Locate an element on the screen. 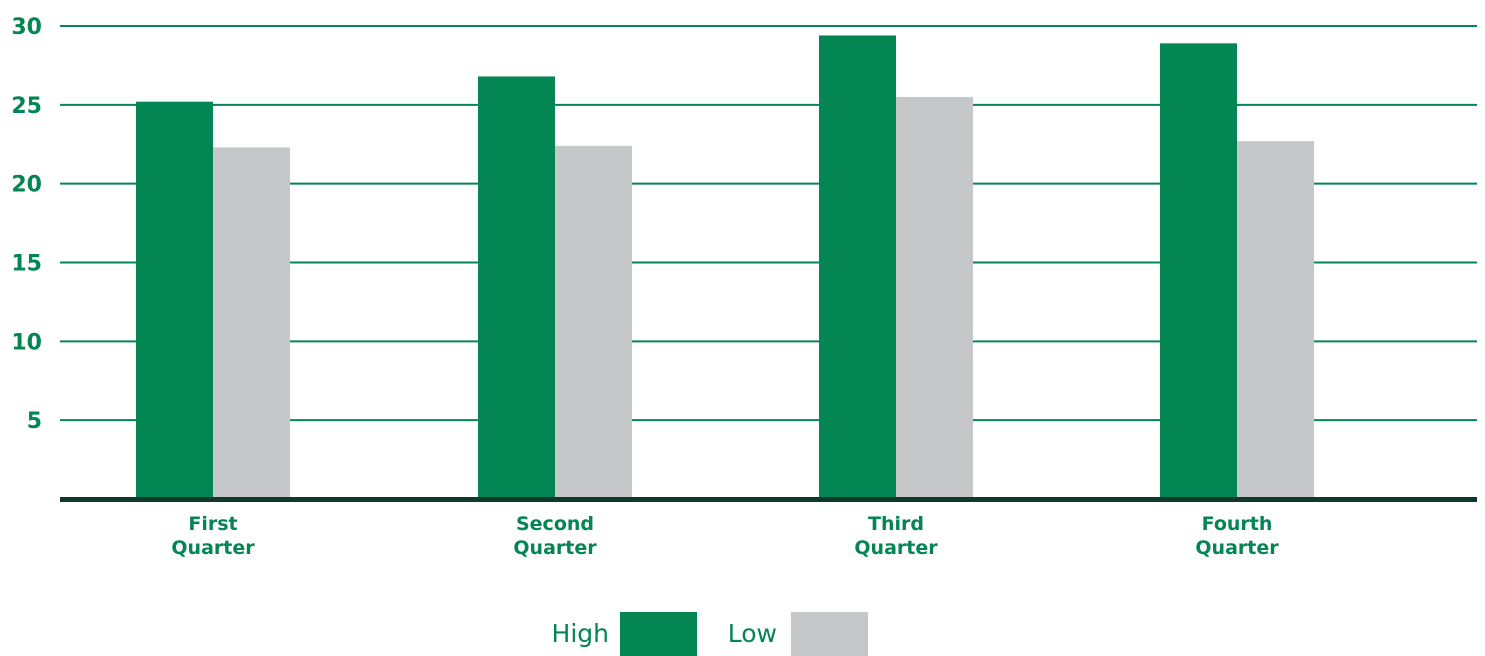 This screenshot has height=656, width=1485. legend-label-high: High is located at coordinates (580, 633).